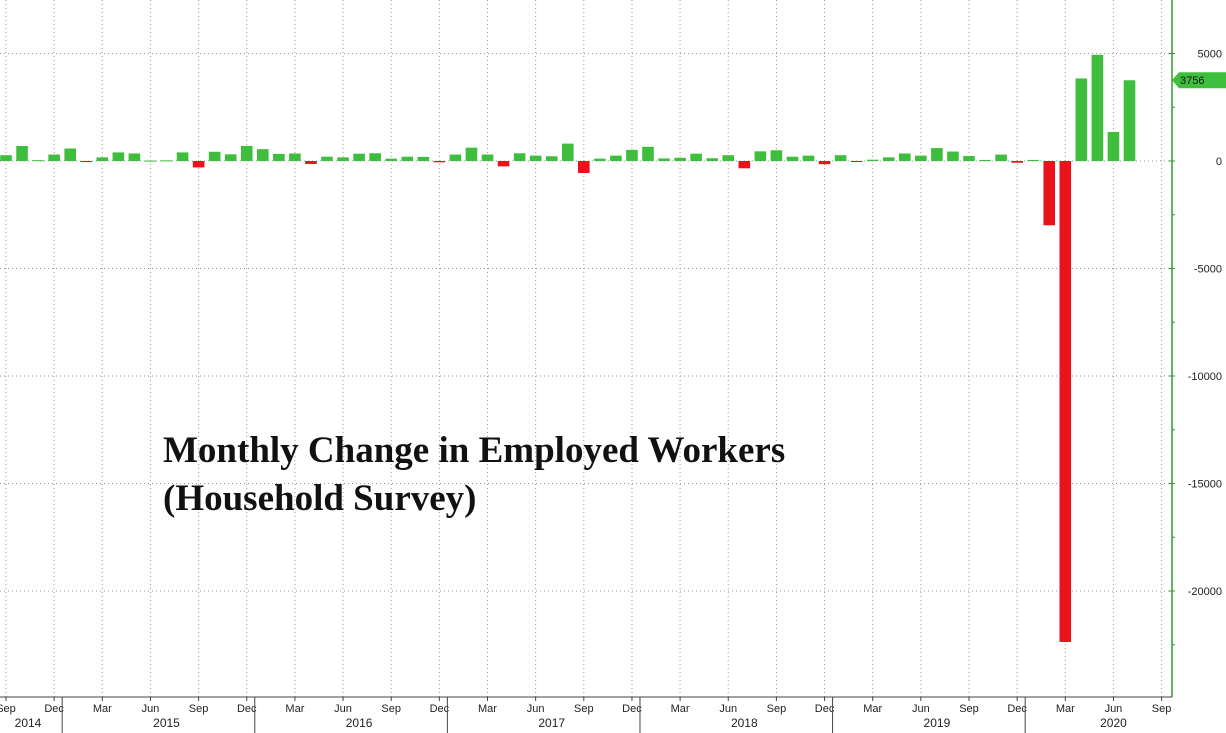 This screenshot has height=733, width=1226. I want to click on last-value-marker: 3756, so click(1199, 80).